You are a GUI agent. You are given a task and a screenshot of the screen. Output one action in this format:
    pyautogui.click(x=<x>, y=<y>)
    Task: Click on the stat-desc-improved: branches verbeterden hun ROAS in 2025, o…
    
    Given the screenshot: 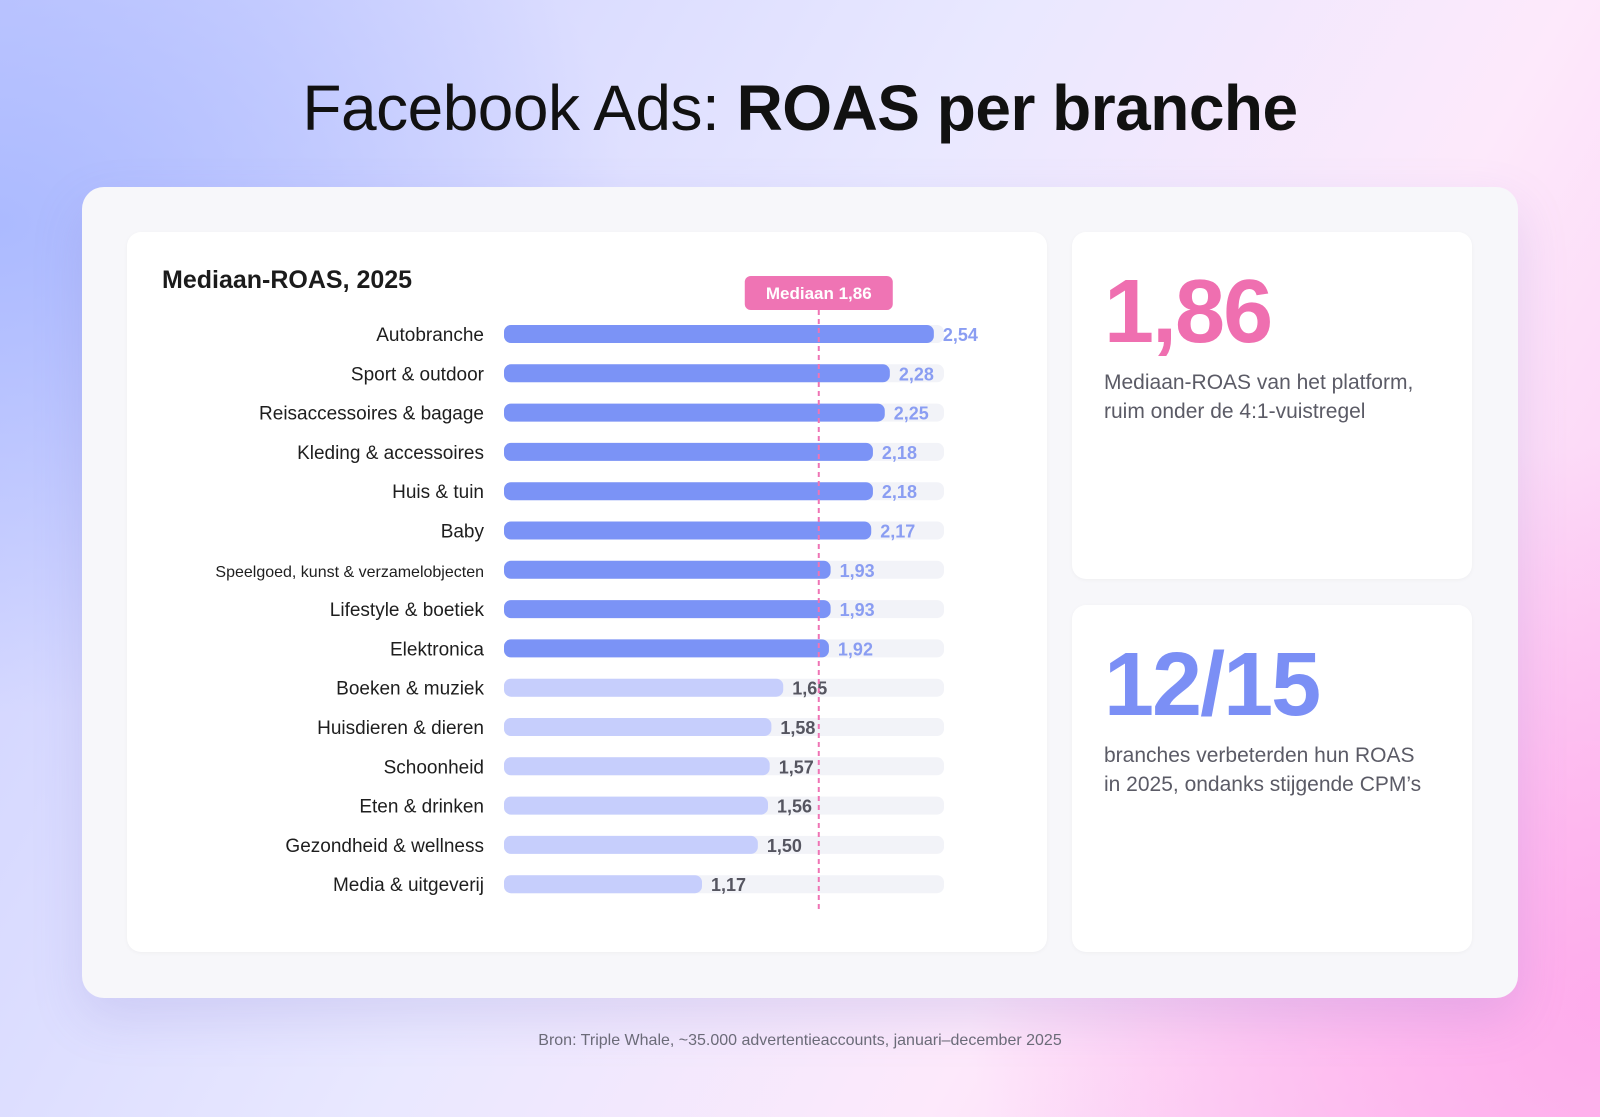 What is the action you would take?
    pyautogui.click(x=1263, y=770)
    